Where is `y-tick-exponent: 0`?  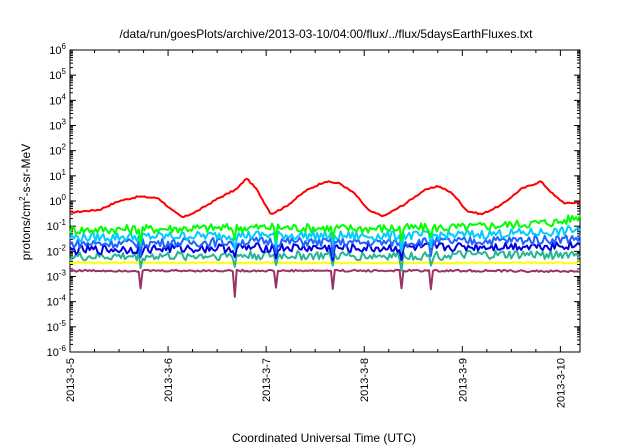
y-tick-exponent: 0 is located at coordinates (64, 197).